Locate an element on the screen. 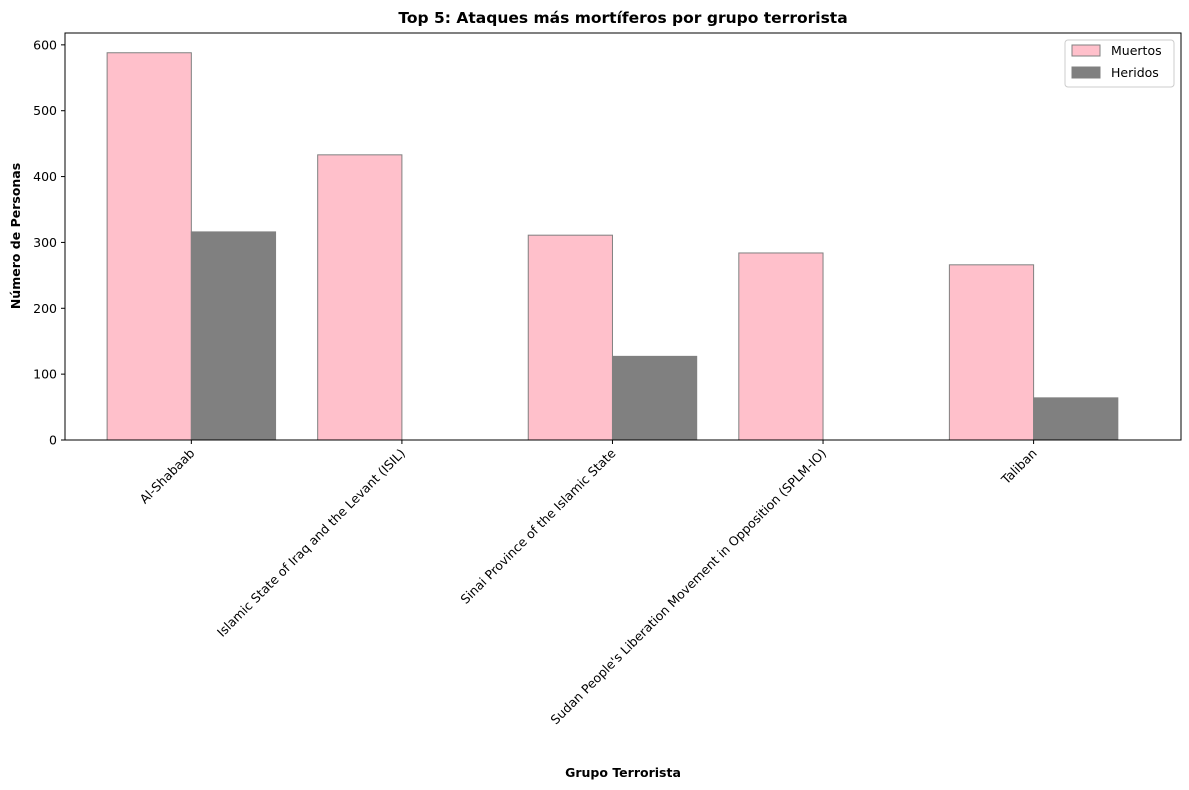  bar-muertos-sinai-province-of-the-islamic-state is located at coordinates (570, 337).